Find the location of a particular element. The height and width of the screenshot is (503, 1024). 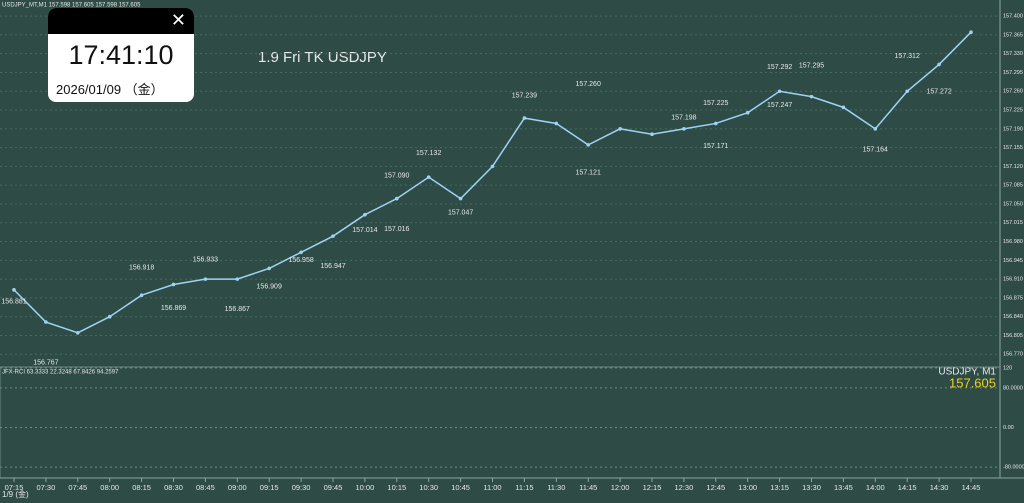

x-tick-label: 12:45 is located at coordinates (715, 487).